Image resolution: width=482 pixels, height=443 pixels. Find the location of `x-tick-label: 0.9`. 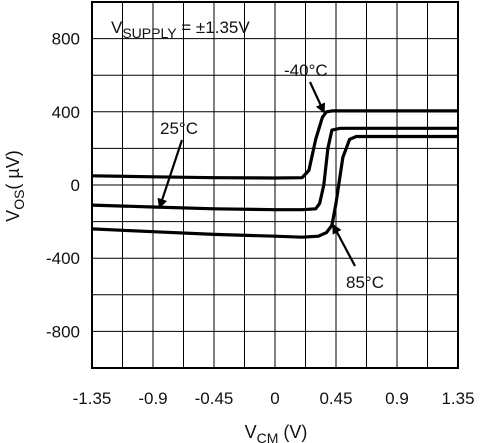

x-tick-label: 0.9 is located at coordinates (397, 398).